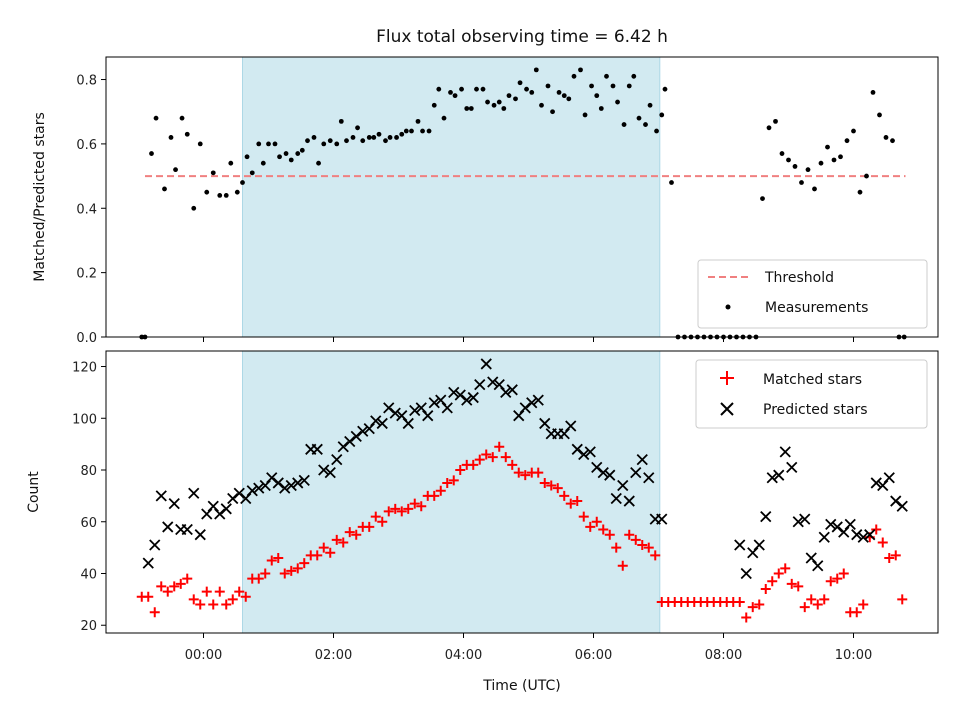 This screenshot has width=960, height=720. What do you see at coordinates (88, 523) in the screenshot?
I see `bottom-y-tick-label: 60` at bounding box center [88, 523].